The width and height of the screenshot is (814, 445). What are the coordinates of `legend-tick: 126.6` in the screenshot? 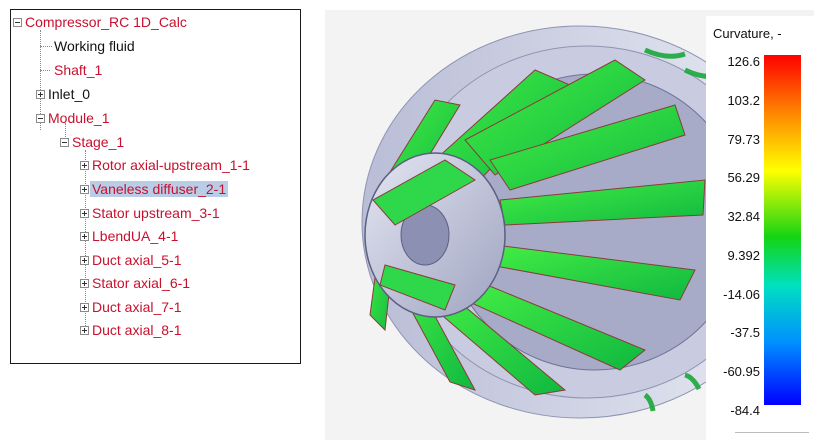 It's located at (743, 61).